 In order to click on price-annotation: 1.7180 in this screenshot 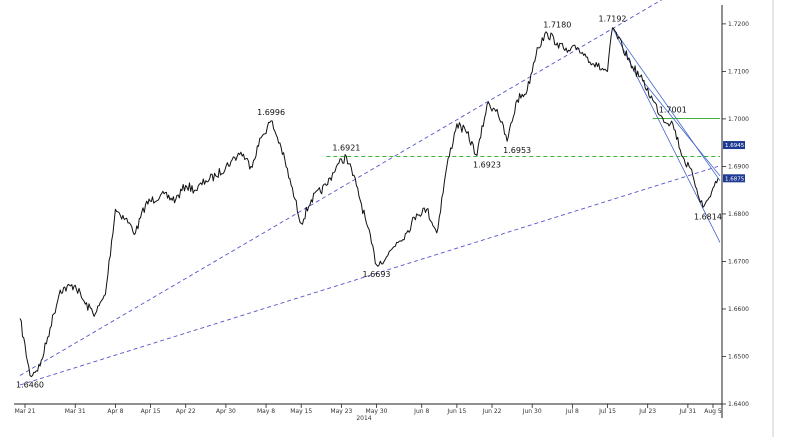, I will do `click(557, 24)`.